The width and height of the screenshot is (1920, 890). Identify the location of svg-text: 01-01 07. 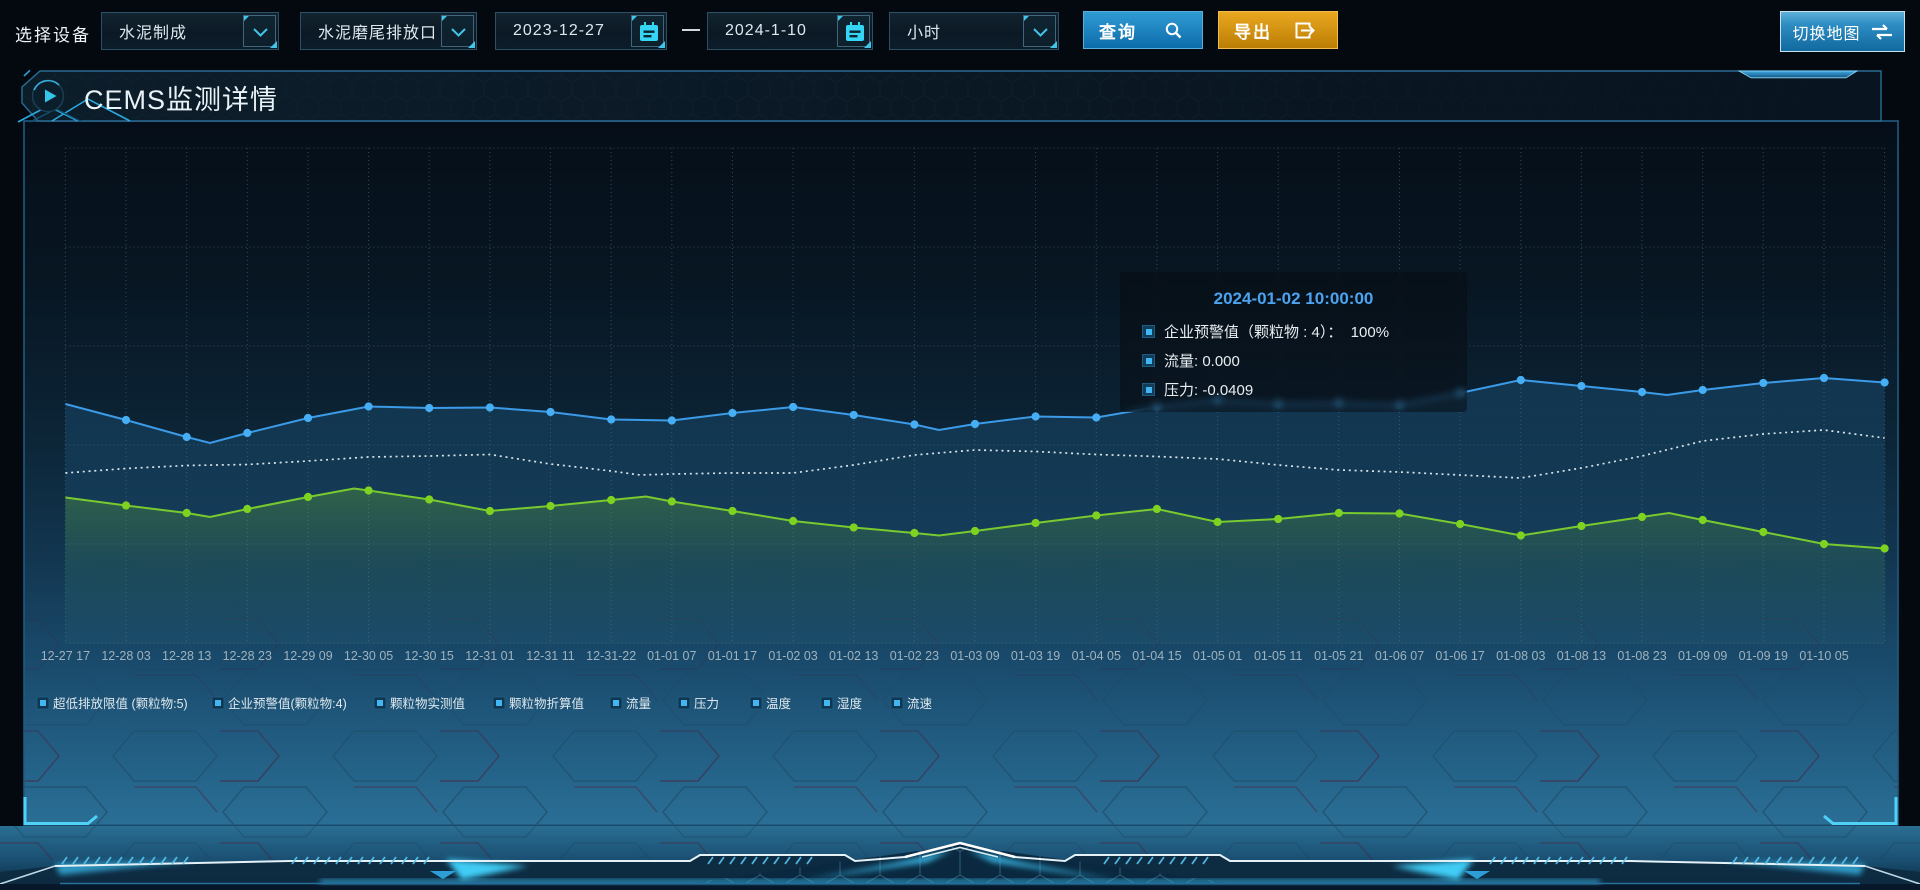
(671, 656).